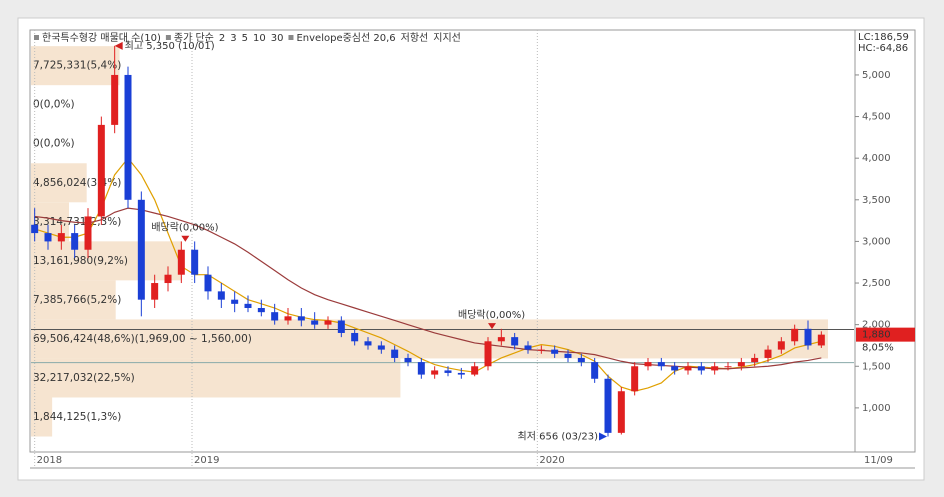 The width and height of the screenshot is (944, 497). Describe the element at coordinates (558, 437) in the screenshot. I see `low-label: 최저 656 (03/23)` at that location.